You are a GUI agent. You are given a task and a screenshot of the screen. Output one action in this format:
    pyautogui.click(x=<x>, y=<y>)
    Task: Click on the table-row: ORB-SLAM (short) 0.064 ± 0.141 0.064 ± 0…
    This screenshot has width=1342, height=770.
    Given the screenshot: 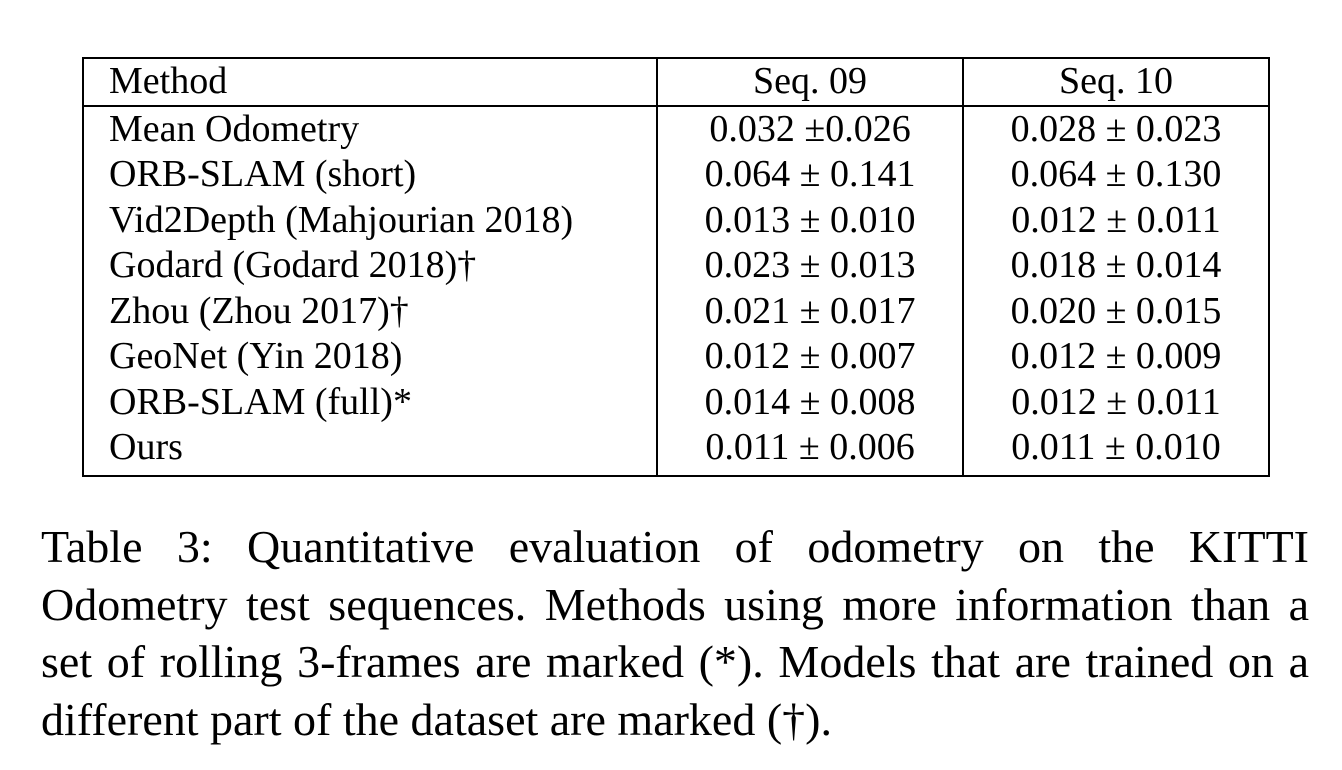 What is the action you would take?
    pyautogui.click(x=676, y=175)
    